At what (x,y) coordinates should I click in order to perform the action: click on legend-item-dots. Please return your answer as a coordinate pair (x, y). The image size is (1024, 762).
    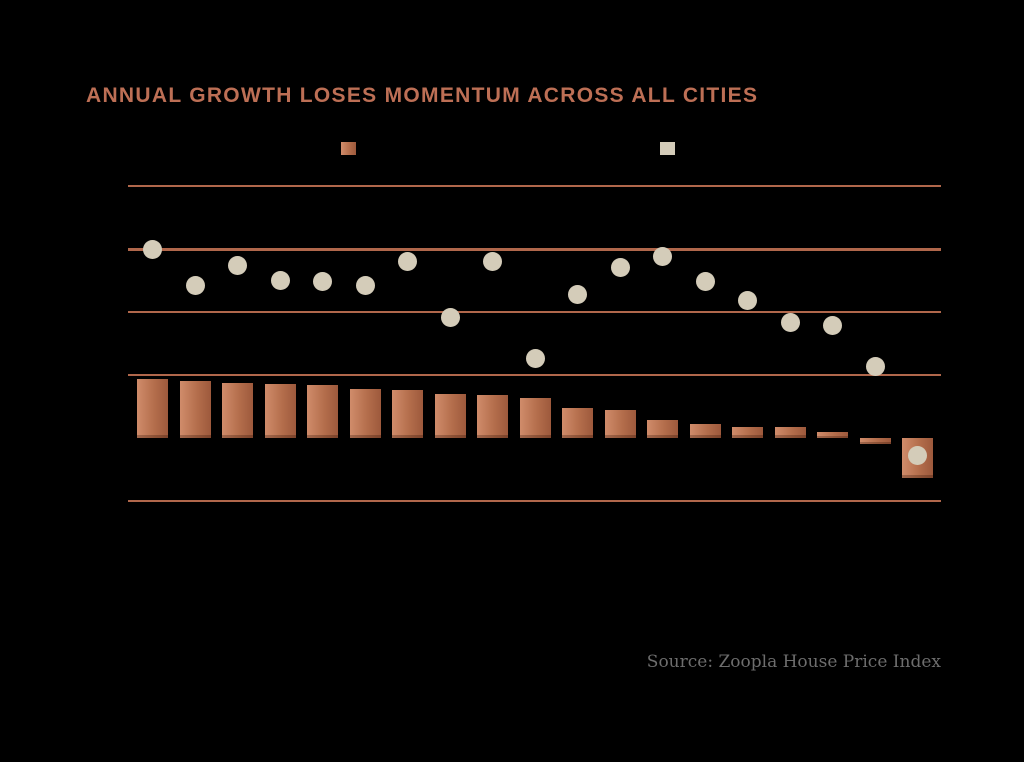
    Looking at the image, I should click on (671, 148).